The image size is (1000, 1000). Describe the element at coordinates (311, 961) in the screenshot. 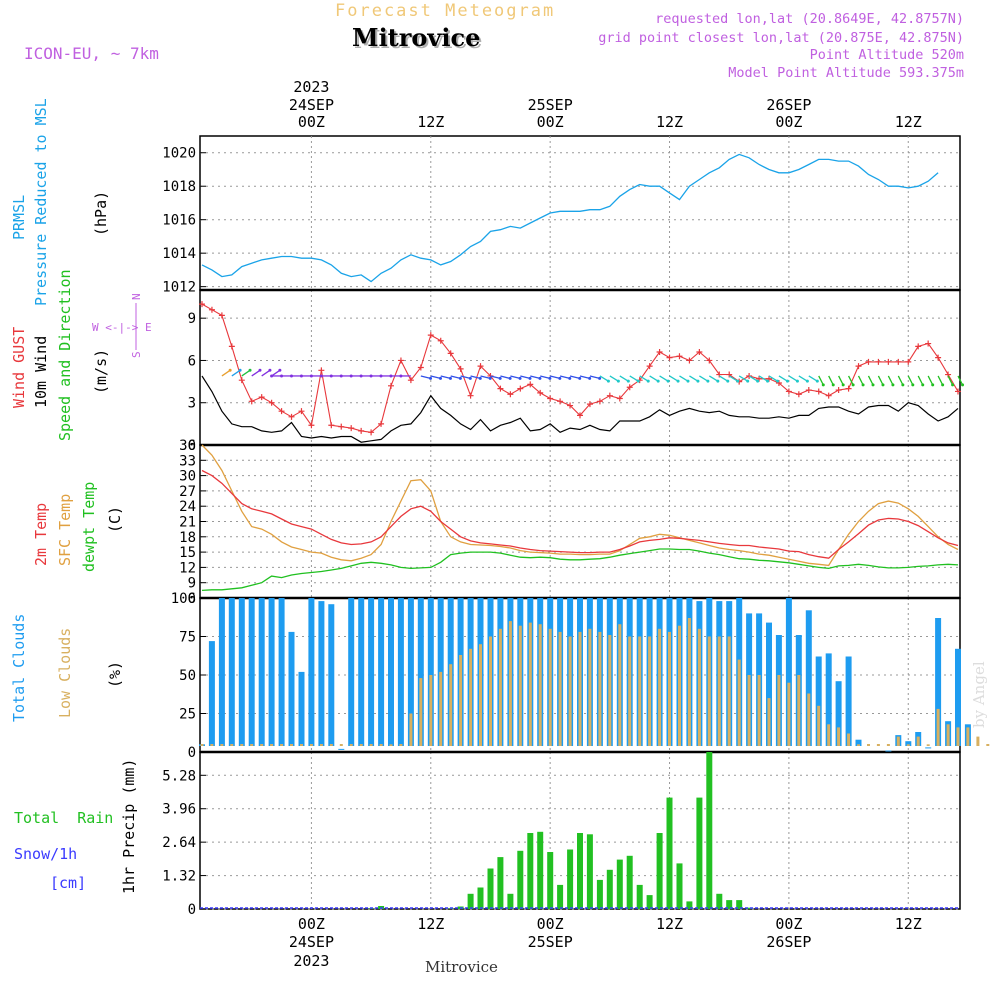

I see `year-label-bottom: 2023` at that location.